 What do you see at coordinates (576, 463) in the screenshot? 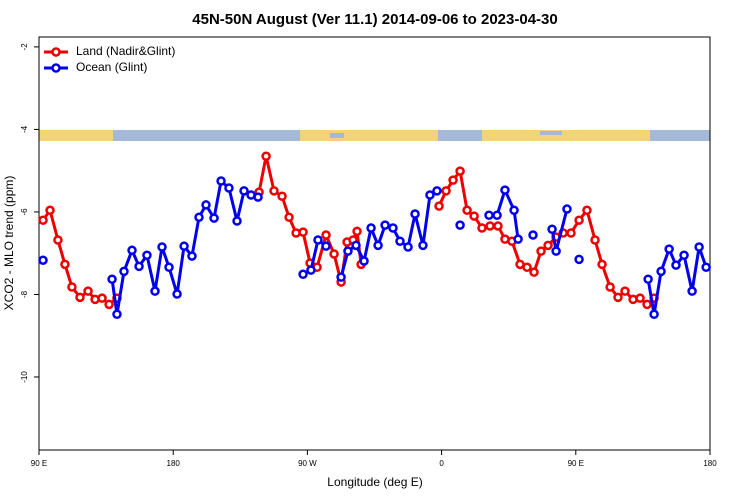
I see `x-tick-label: 90 E` at bounding box center [576, 463].